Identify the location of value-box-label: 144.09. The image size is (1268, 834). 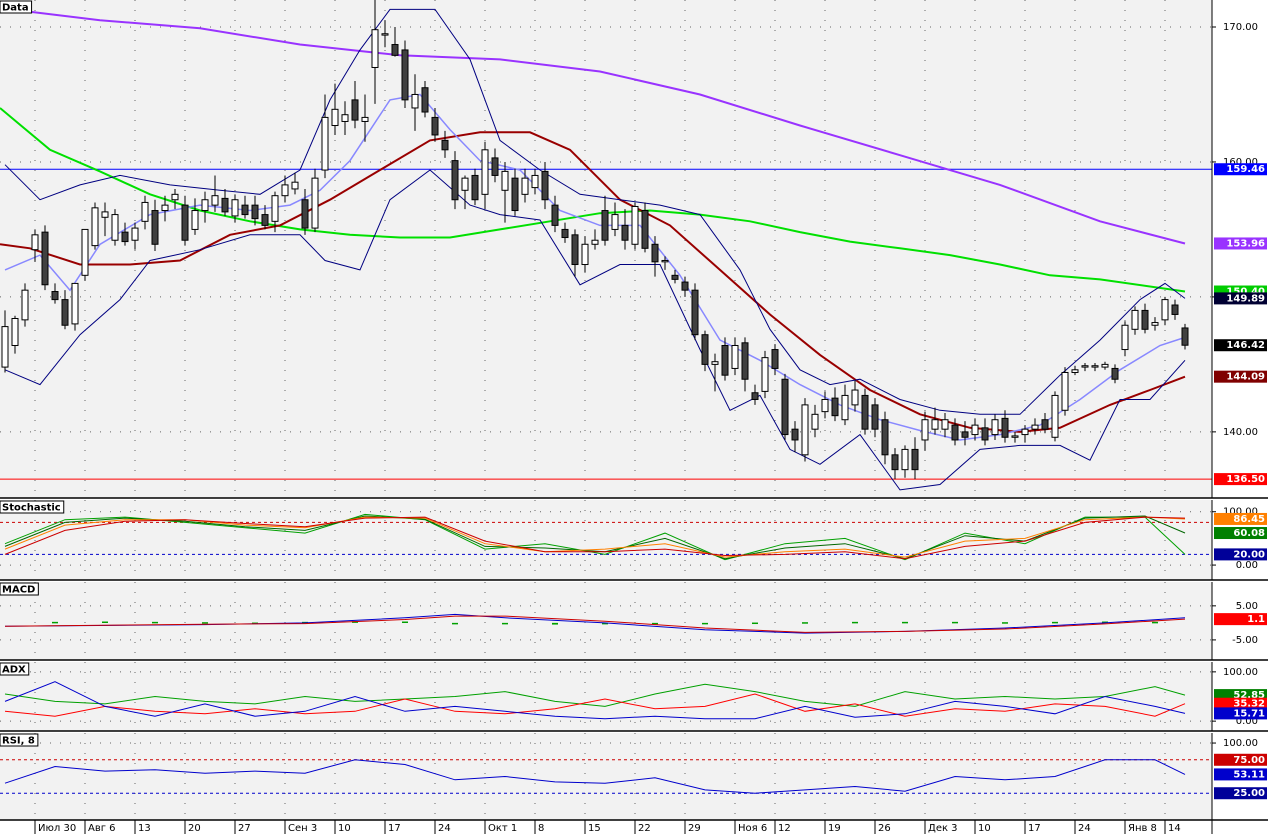
(1245, 377).